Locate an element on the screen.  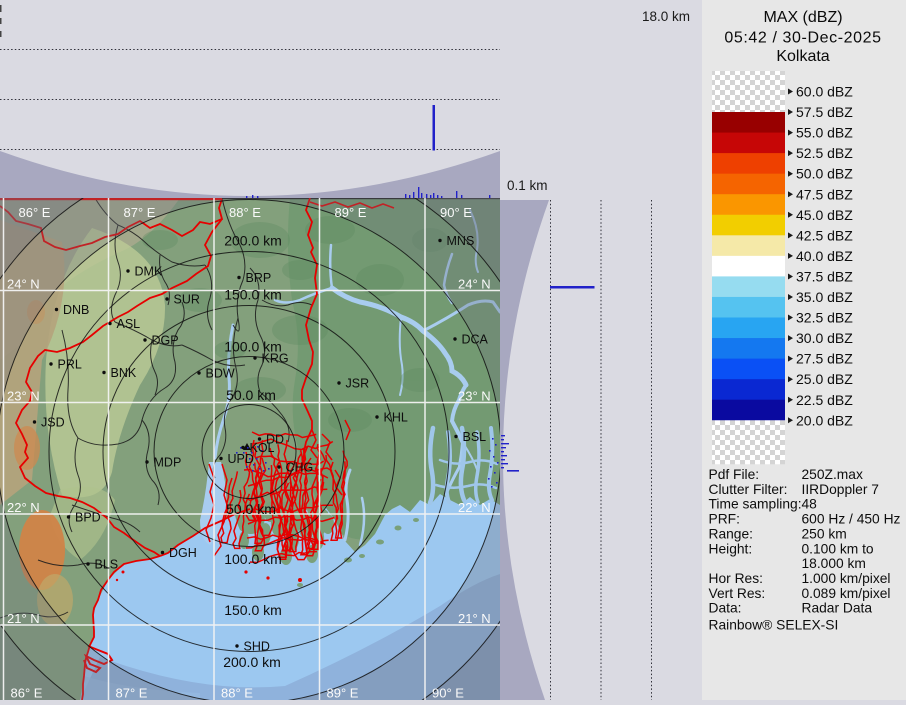
svg-text: DGH is located at coordinates (183, 553).